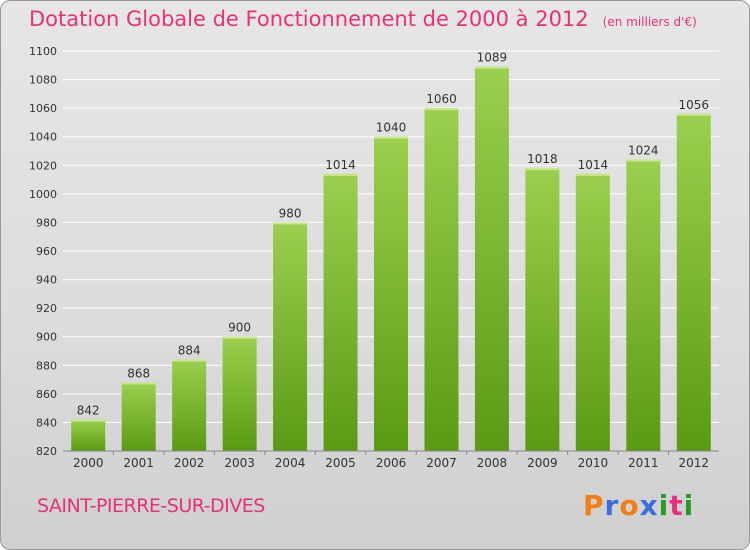  What do you see at coordinates (46, 394) in the screenshot?
I see `y-tick-label: 860` at bounding box center [46, 394].